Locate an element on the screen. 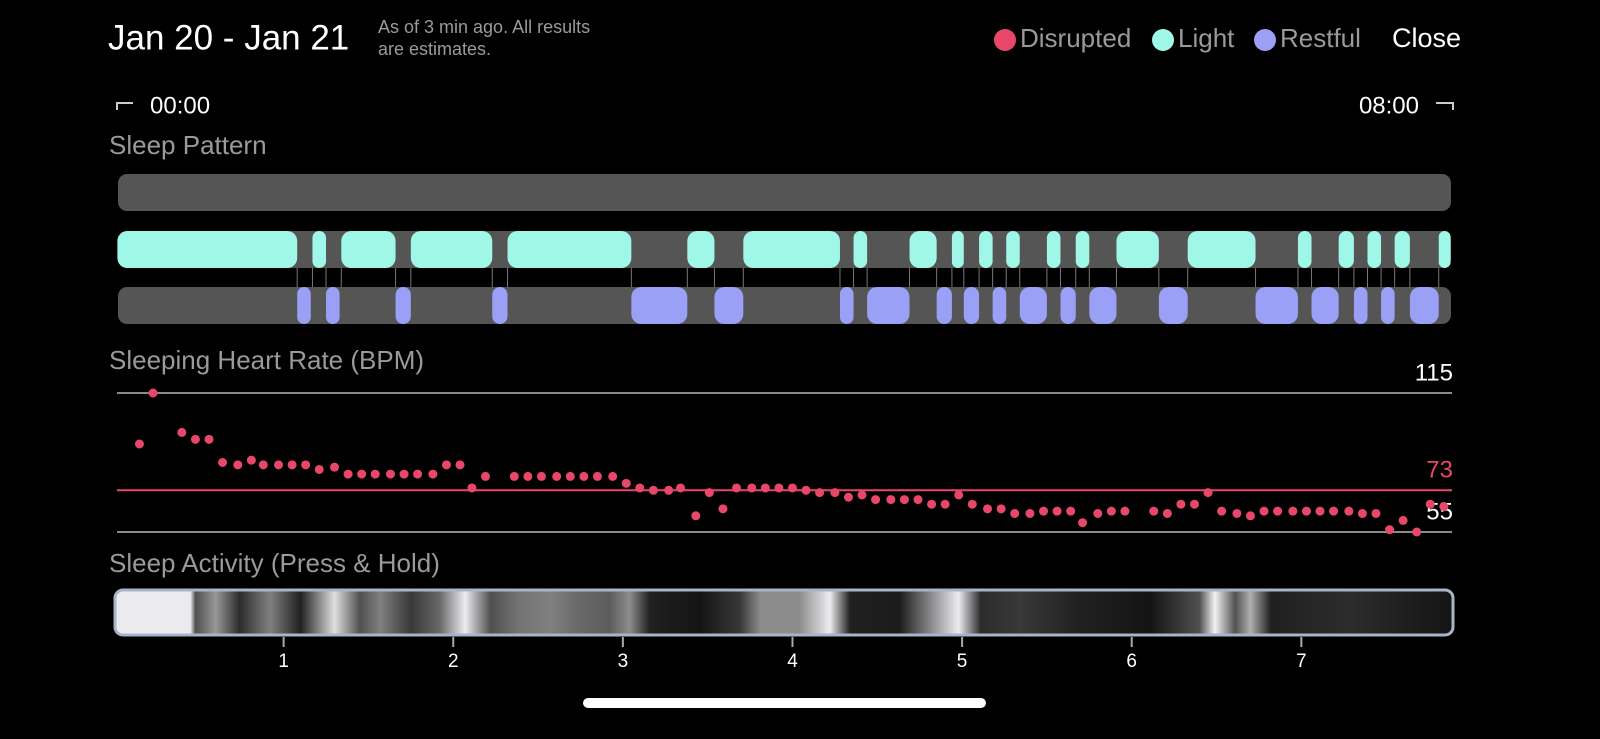 The height and width of the screenshot is (739, 1600). y-tick-label: 115 is located at coordinates (1434, 372).